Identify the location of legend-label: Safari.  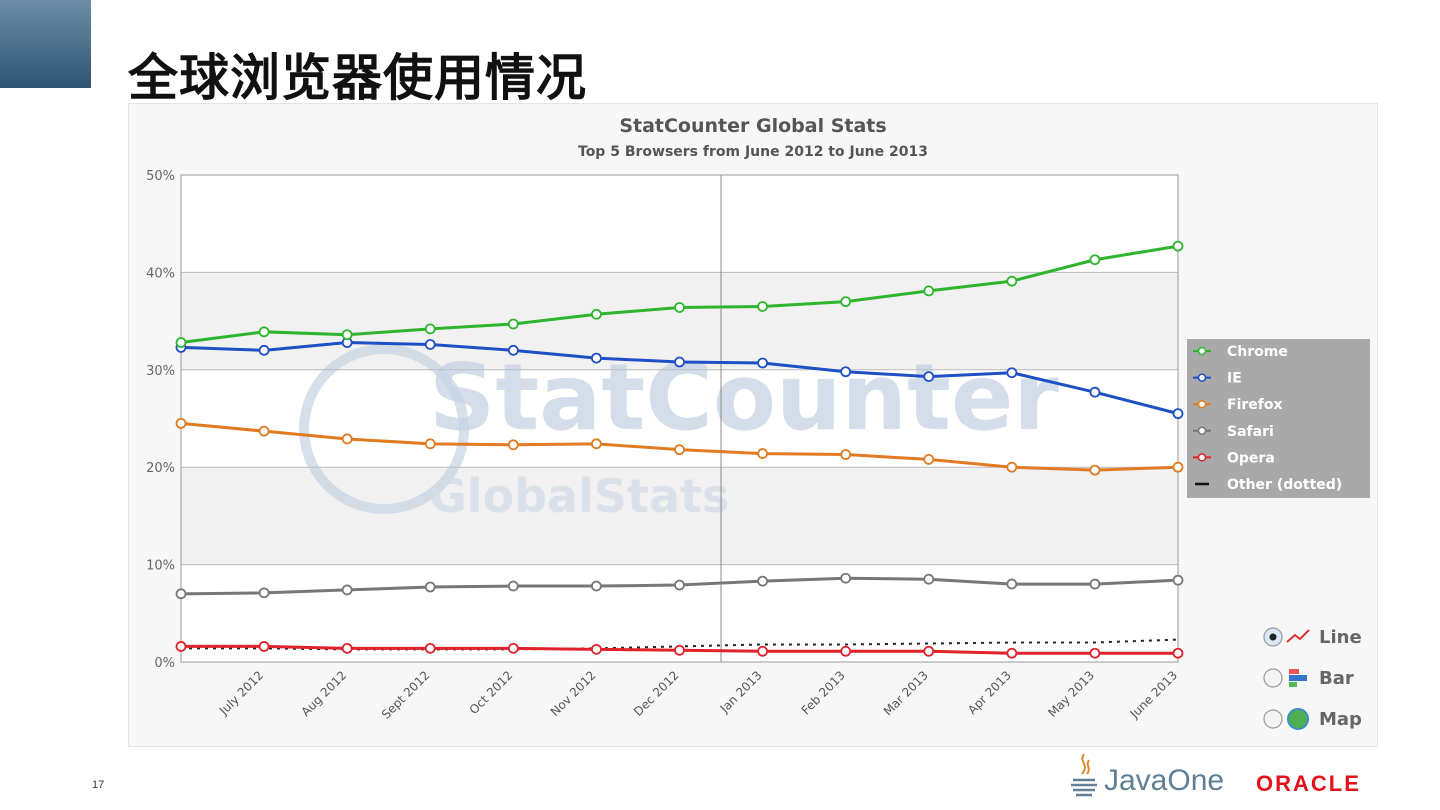
(1250, 432).